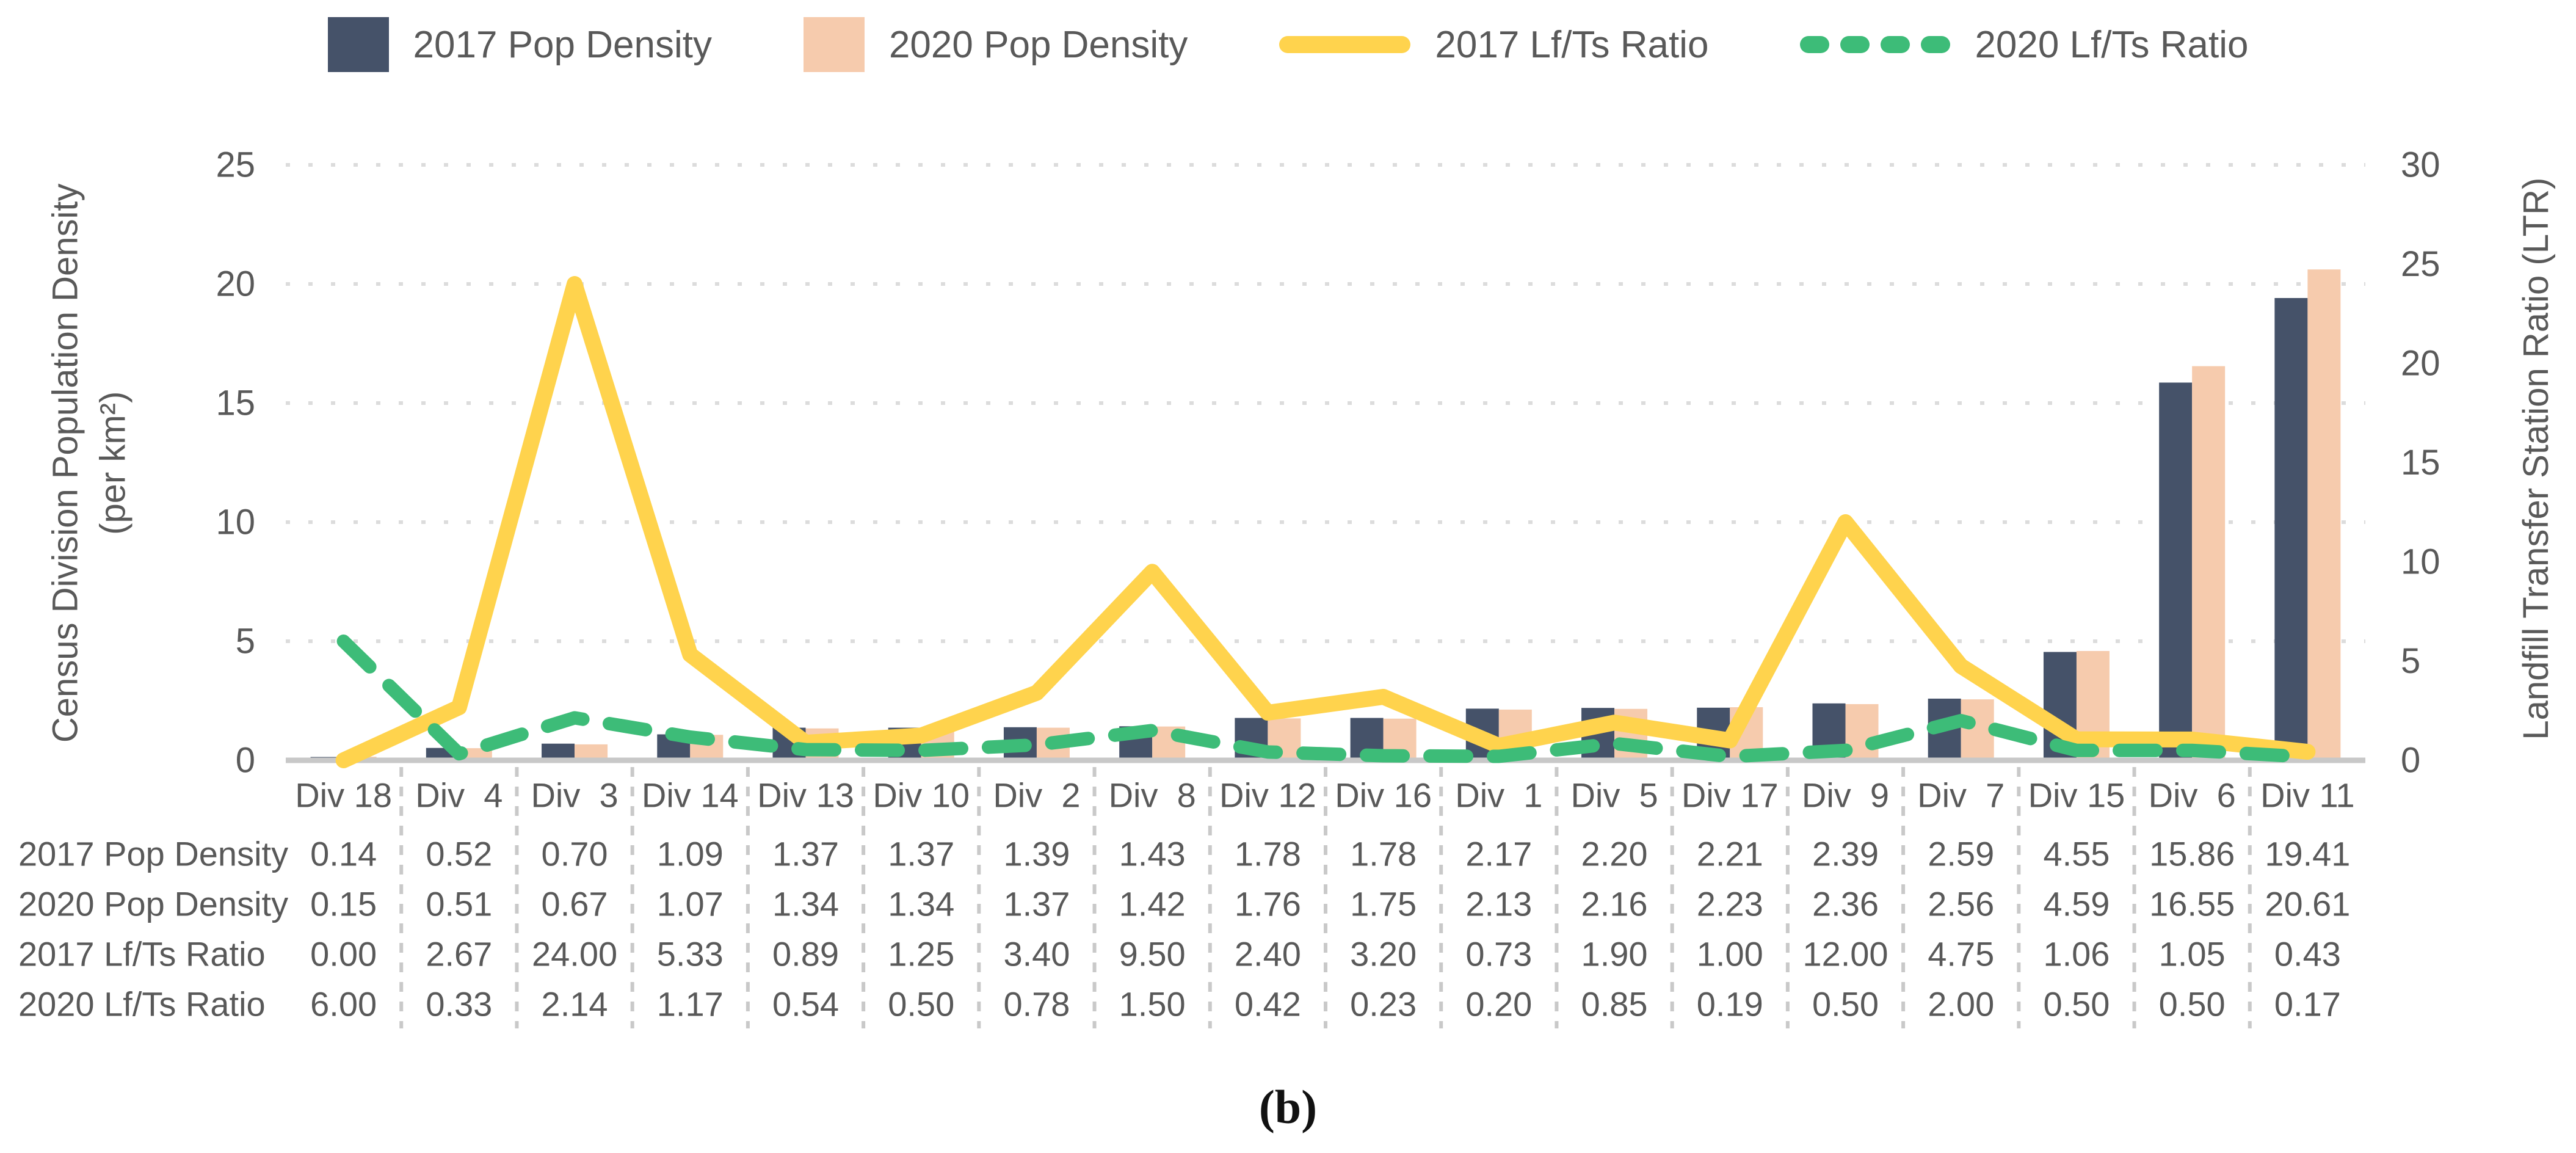 Image resolution: width=2576 pixels, height=1153 pixels. What do you see at coordinates (1345, 44) in the screenshot?
I see `legend-line-swatch-icon` at bounding box center [1345, 44].